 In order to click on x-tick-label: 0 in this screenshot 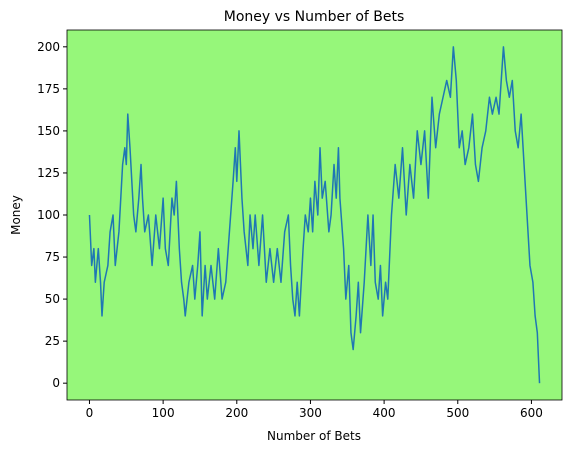, I will do `click(90, 413)`.